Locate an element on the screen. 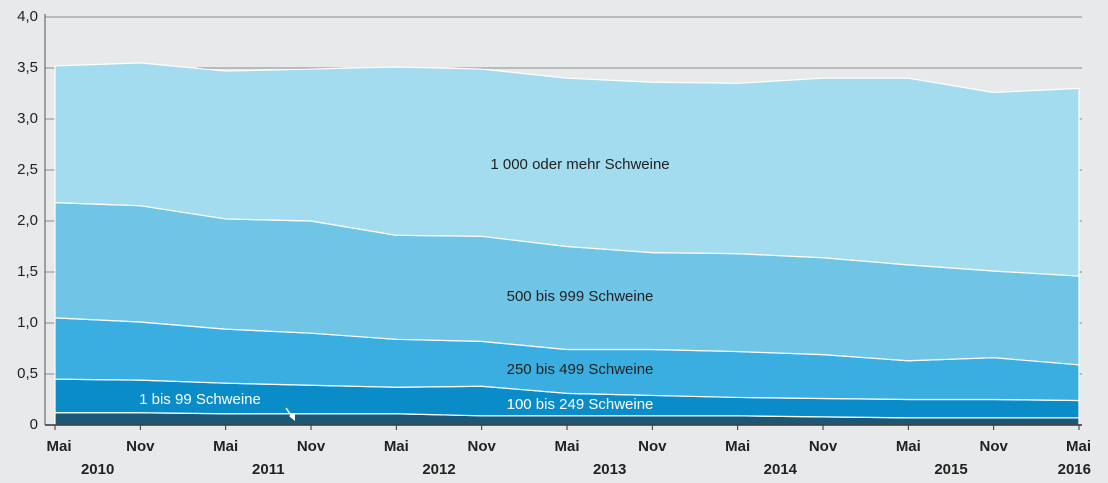 This screenshot has width=1108, height=483. y-tick-label: 3,0 is located at coordinates (27, 118).